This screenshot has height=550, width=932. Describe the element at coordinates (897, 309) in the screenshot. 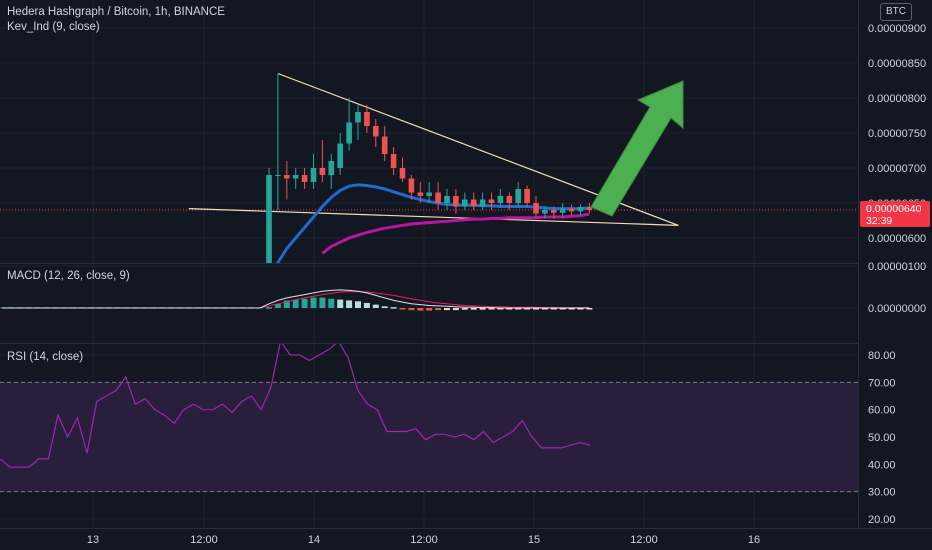

I see `macd-tick-label: 0.00000000` at that location.